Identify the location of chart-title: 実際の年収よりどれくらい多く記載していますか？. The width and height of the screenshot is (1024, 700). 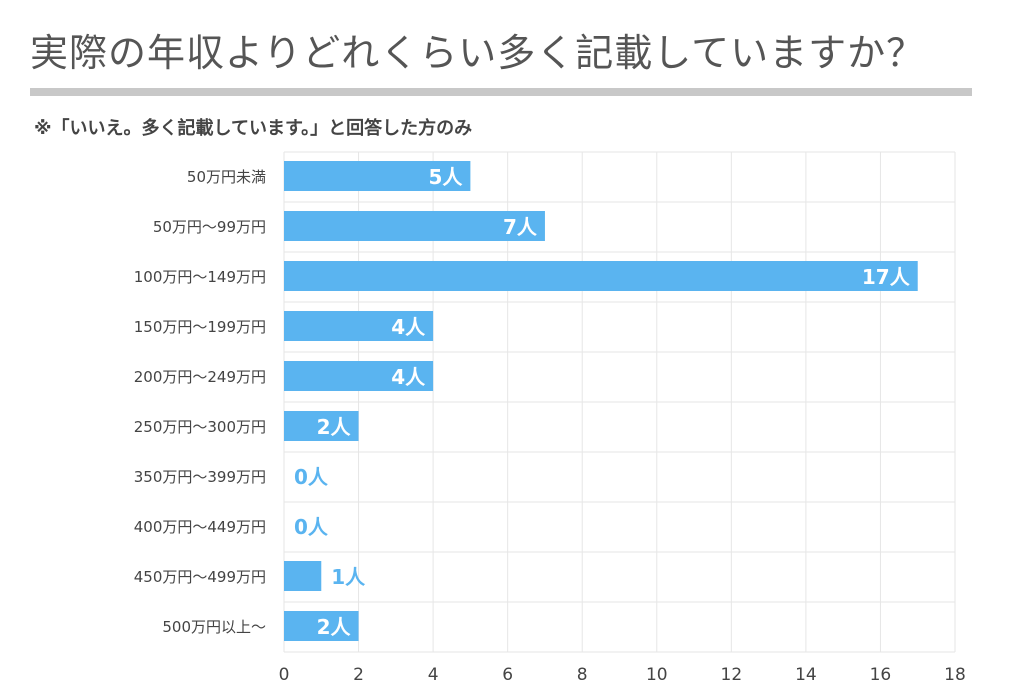
(478, 53).